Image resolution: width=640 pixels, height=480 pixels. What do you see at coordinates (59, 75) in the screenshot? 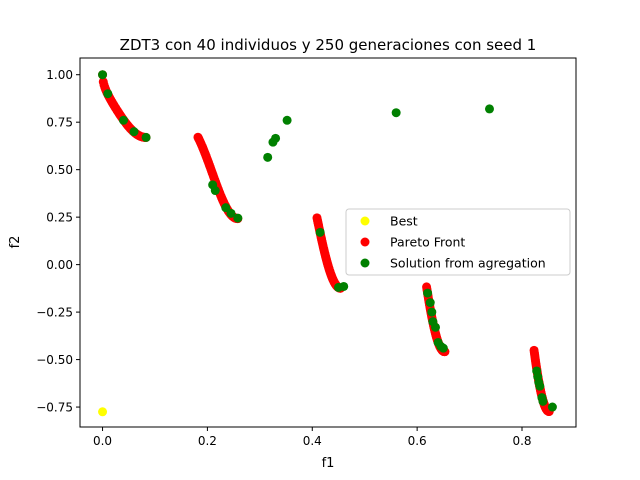
I see `y-tick-label: 1.00` at bounding box center [59, 75].